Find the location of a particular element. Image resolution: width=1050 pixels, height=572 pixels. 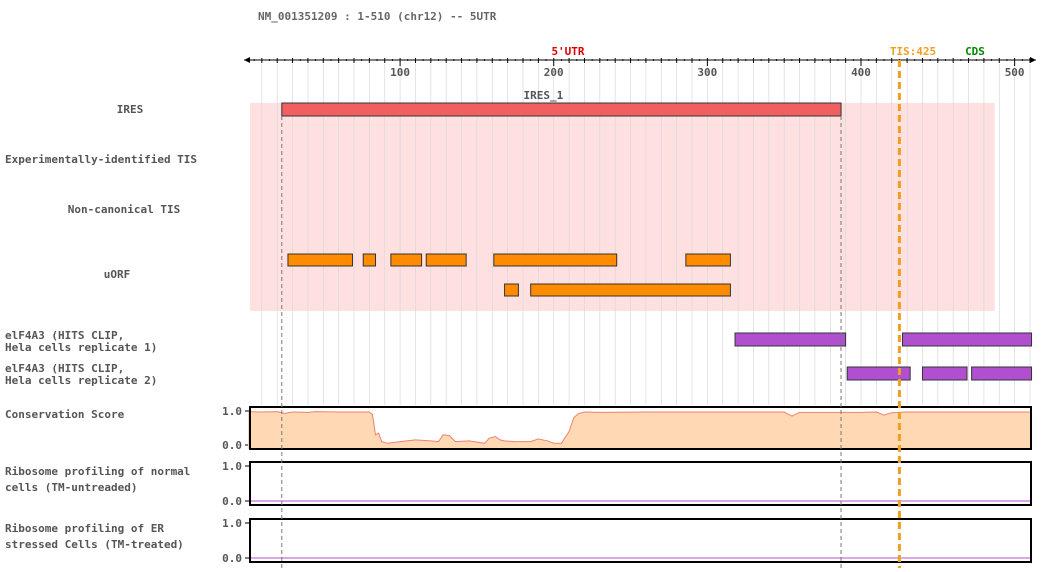

ribo-er-frame is located at coordinates (640, 540).